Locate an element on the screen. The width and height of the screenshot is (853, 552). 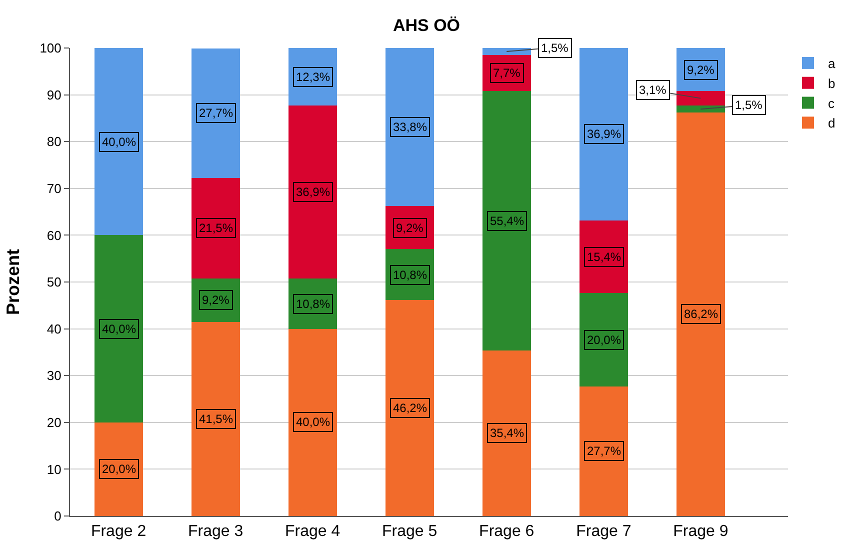
data-label: 21,5% is located at coordinates (216, 228).